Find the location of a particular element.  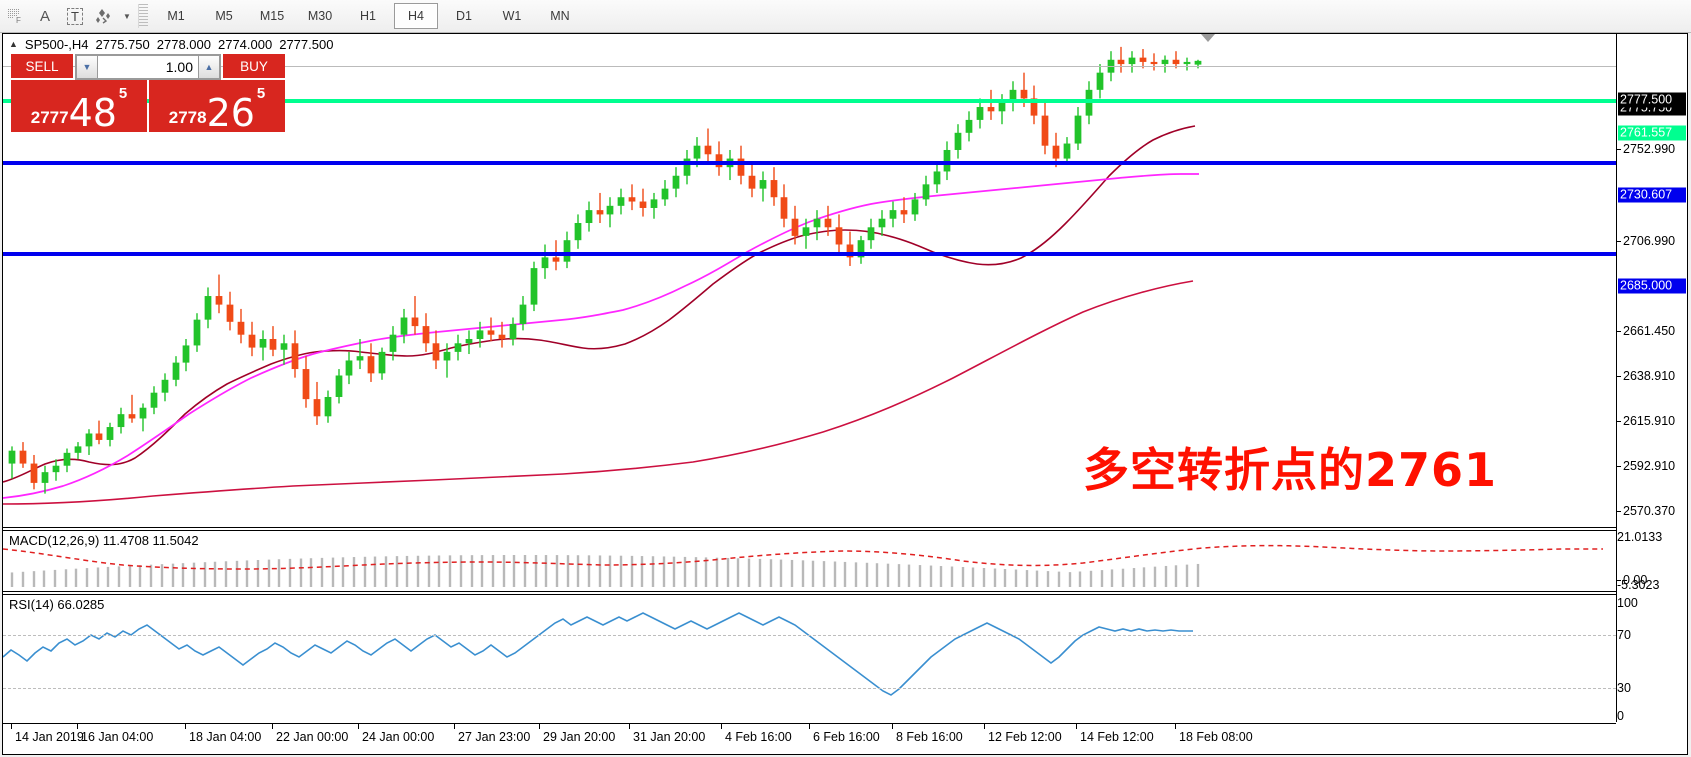

volume-stepper: ▼ 1.00 ▲ is located at coordinates (148, 67).